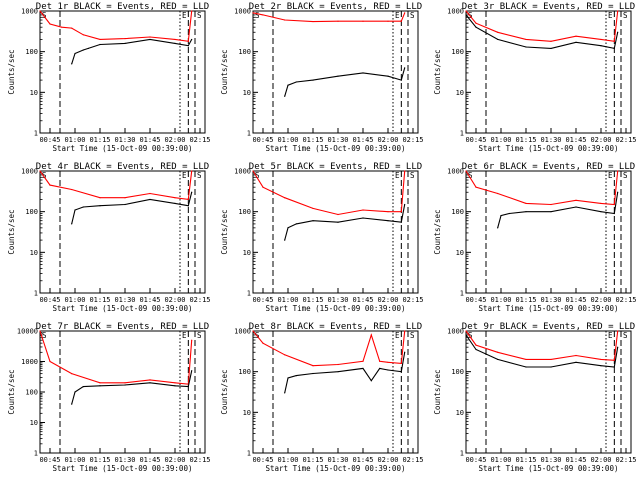 The image size is (640, 480). What do you see at coordinates (34, 93) in the screenshot?
I see `y-tick-label: 10` at bounding box center [34, 93].